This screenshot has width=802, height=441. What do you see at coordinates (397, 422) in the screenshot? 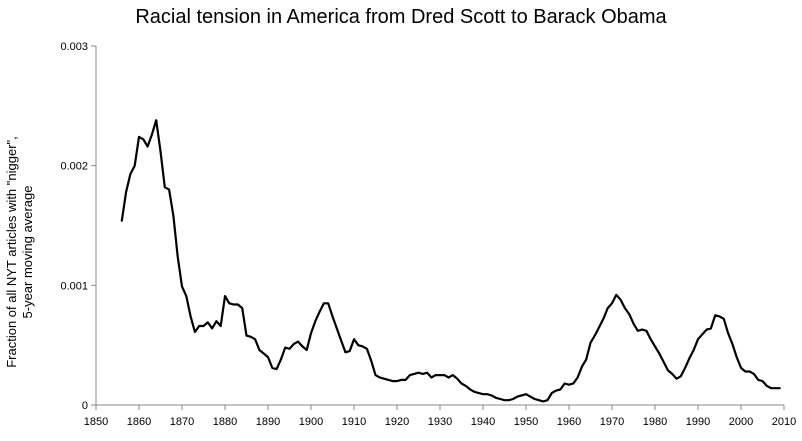
I see `x-tick-label: 1920` at bounding box center [397, 422].